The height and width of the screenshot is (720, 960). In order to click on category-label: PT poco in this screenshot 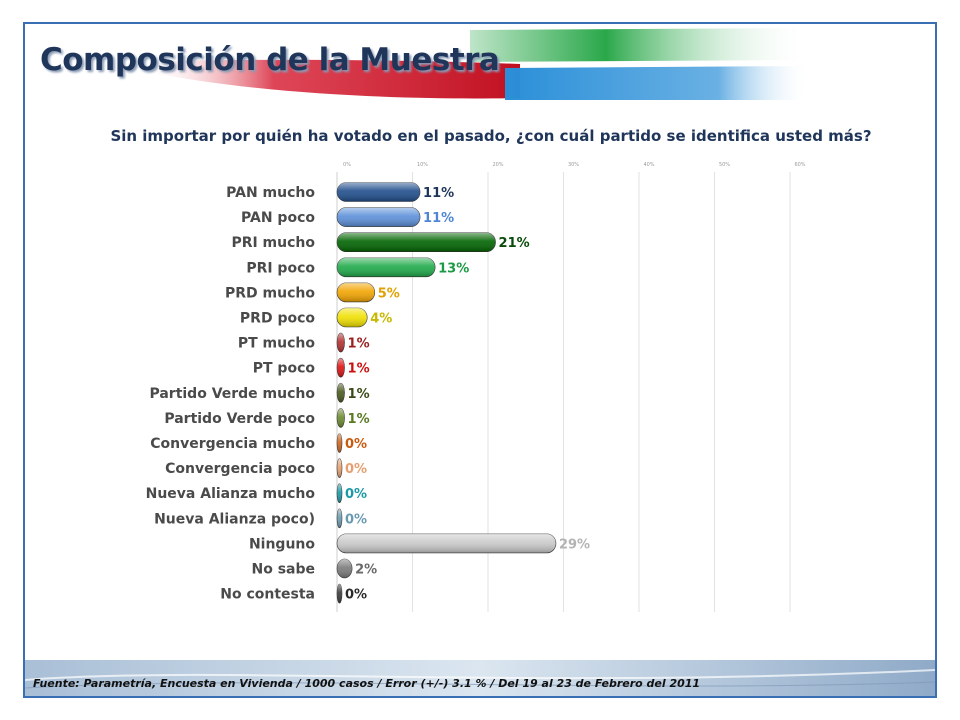, I will do `click(284, 369)`.